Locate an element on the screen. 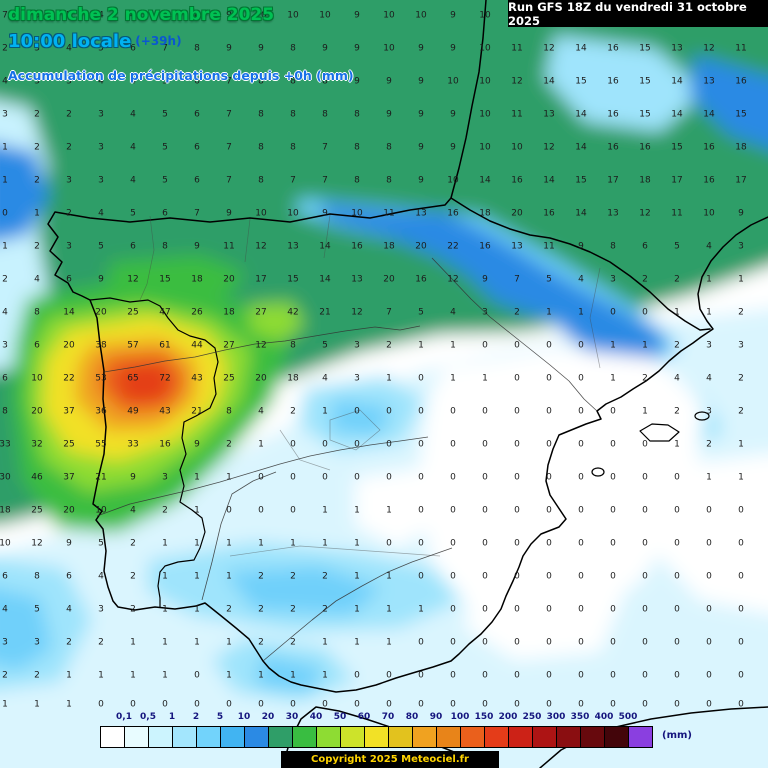  grid-value: 18 is located at coordinates (485, 213).